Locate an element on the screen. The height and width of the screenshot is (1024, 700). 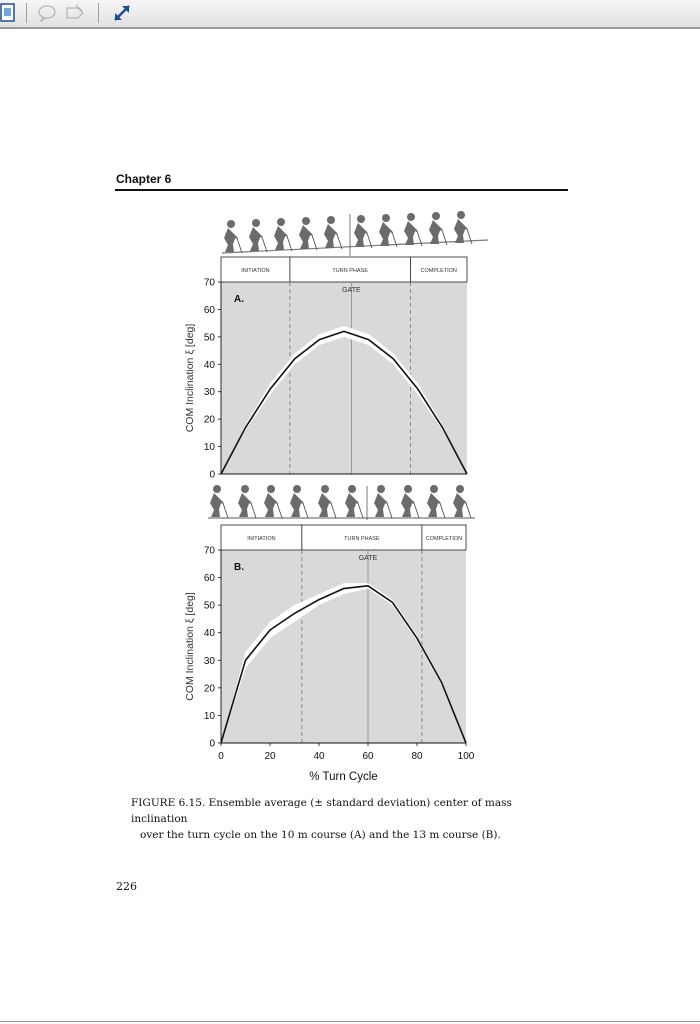
plot-area is located at coordinates (344, 378).